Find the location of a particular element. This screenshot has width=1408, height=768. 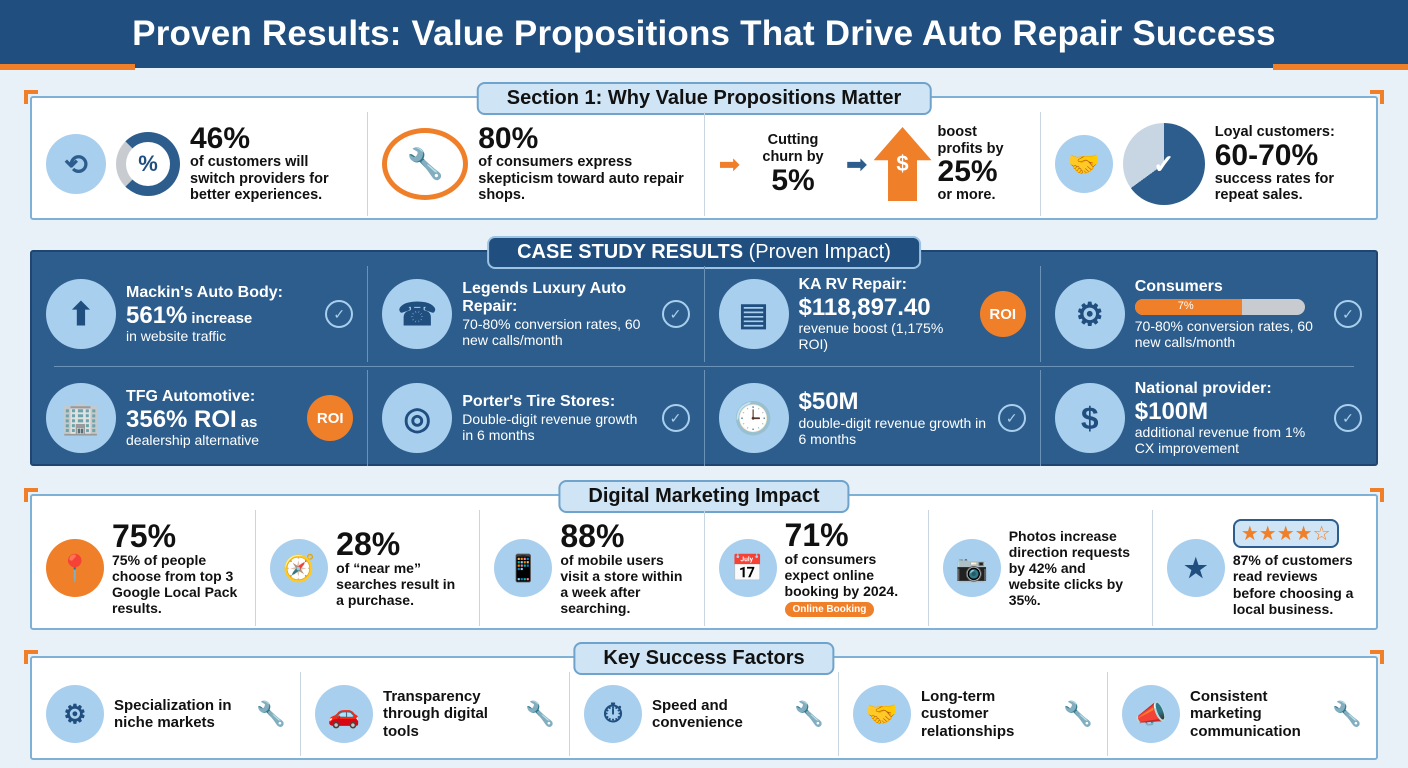

dealership-icon: 🏢 is located at coordinates (81, 418).